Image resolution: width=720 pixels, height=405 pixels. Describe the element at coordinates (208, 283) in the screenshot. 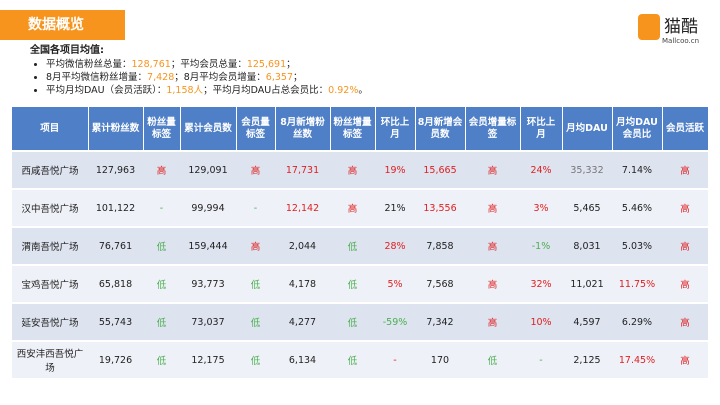

I see `cell: 93,773` at that location.